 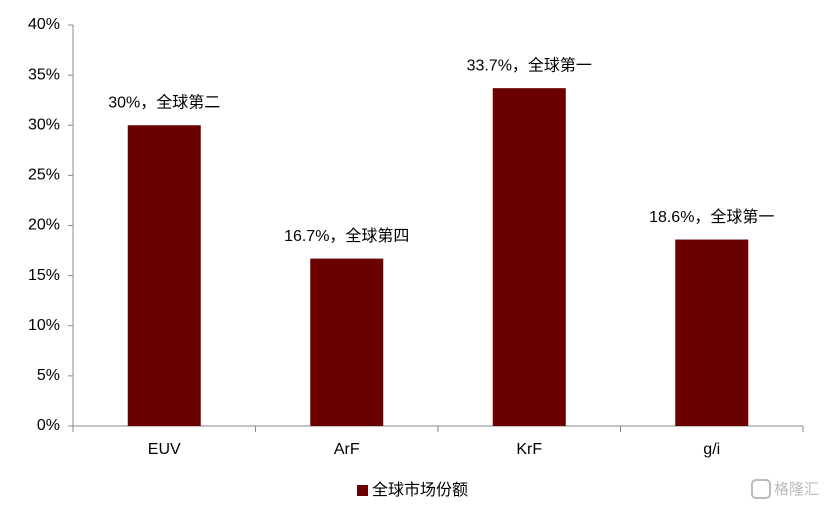 I want to click on x-tick-label: ArF, so click(x=347, y=449).